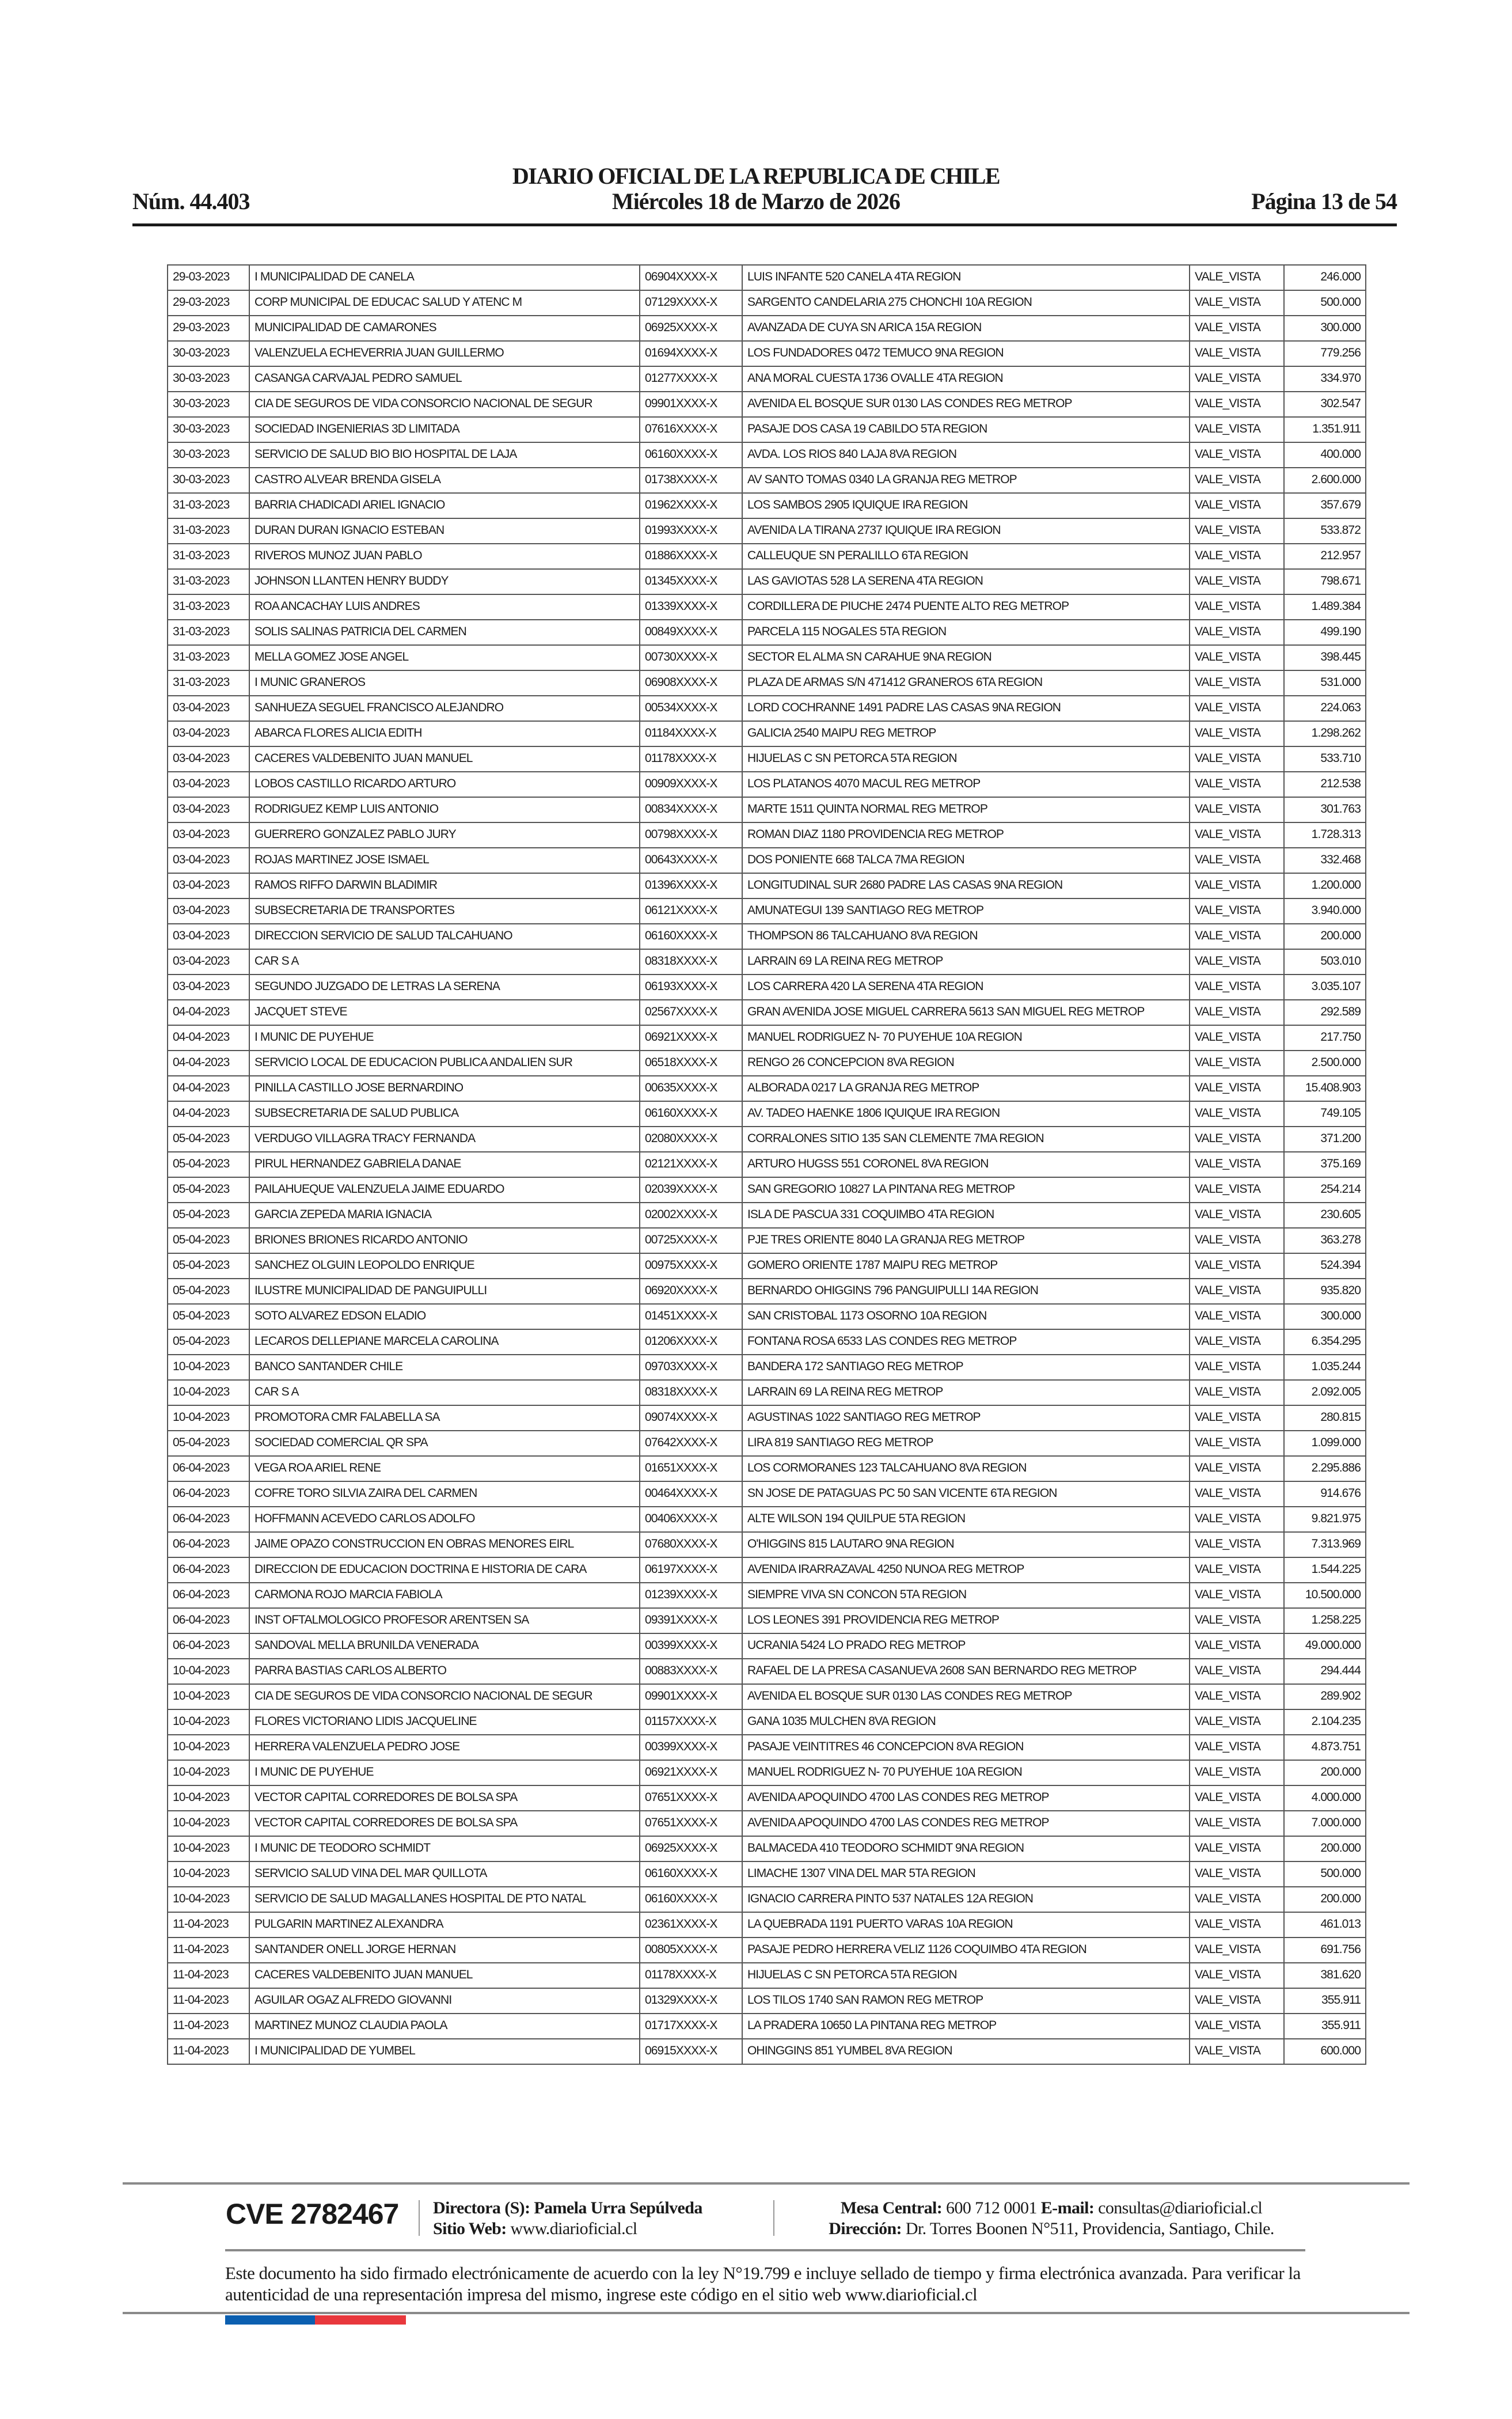 The image size is (1512, 2419). Describe the element at coordinates (756, 201) in the screenshot. I see `issue-date: Miércoles 18 de Marzo de 2026` at that location.